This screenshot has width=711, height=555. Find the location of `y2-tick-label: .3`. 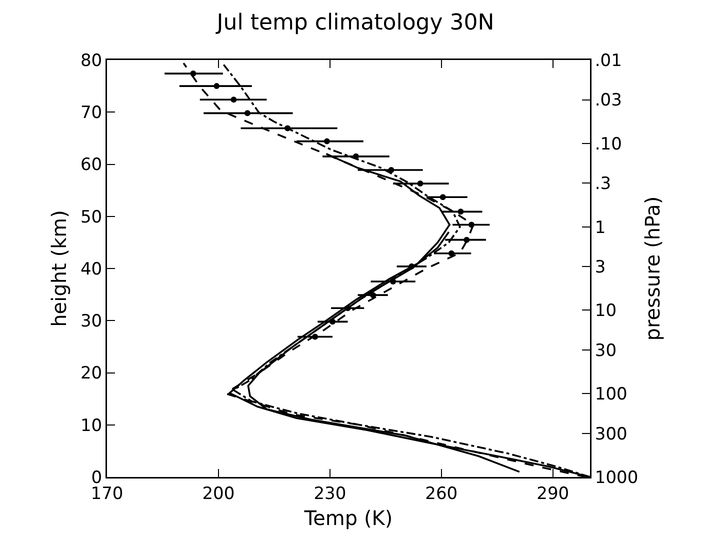

y2-tick-label: .3 is located at coordinates (603, 184).